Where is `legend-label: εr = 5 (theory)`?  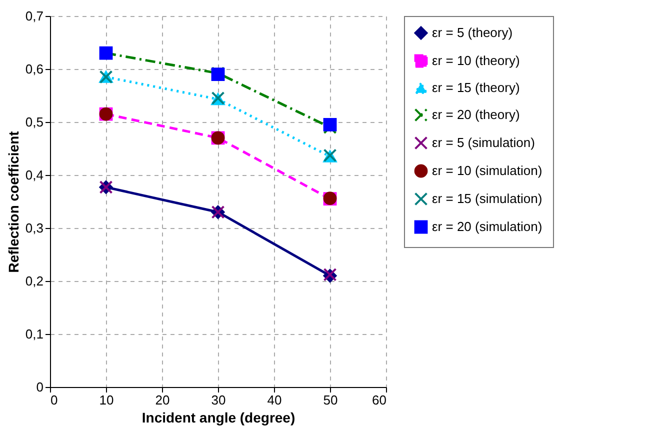 legend-label: εr = 5 (theory) is located at coordinates (472, 32).